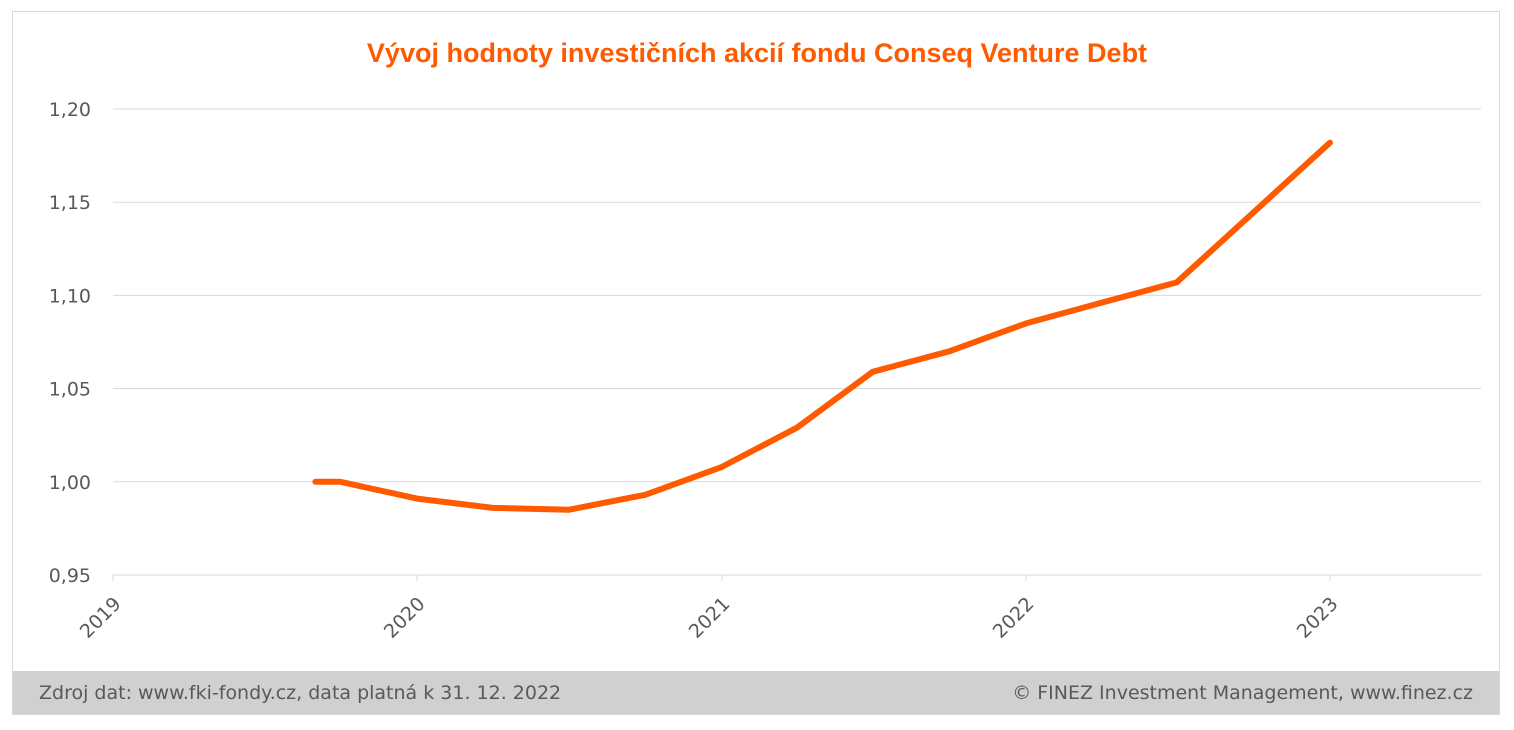 Image resolution: width=1514 pixels, height=730 pixels. I want to click on y-tick-label: 1,00, so click(70, 483).